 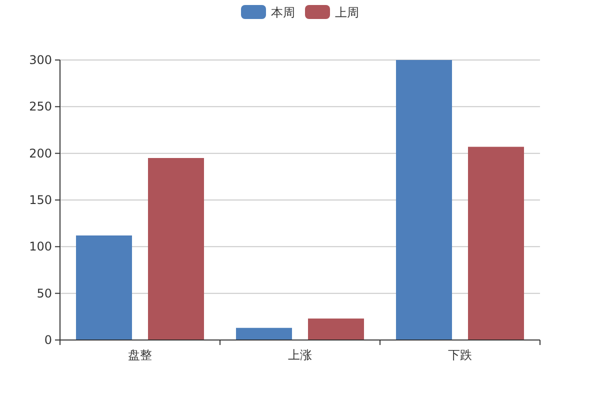 I want to click on y-tick-label: 150, so click(x=40, y=200).